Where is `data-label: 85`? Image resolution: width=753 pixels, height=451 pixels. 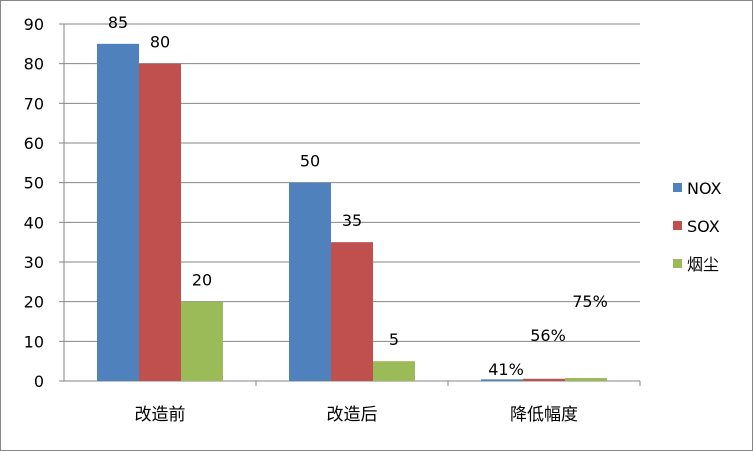 data-label: 85 is located at coordinates (118, 22).